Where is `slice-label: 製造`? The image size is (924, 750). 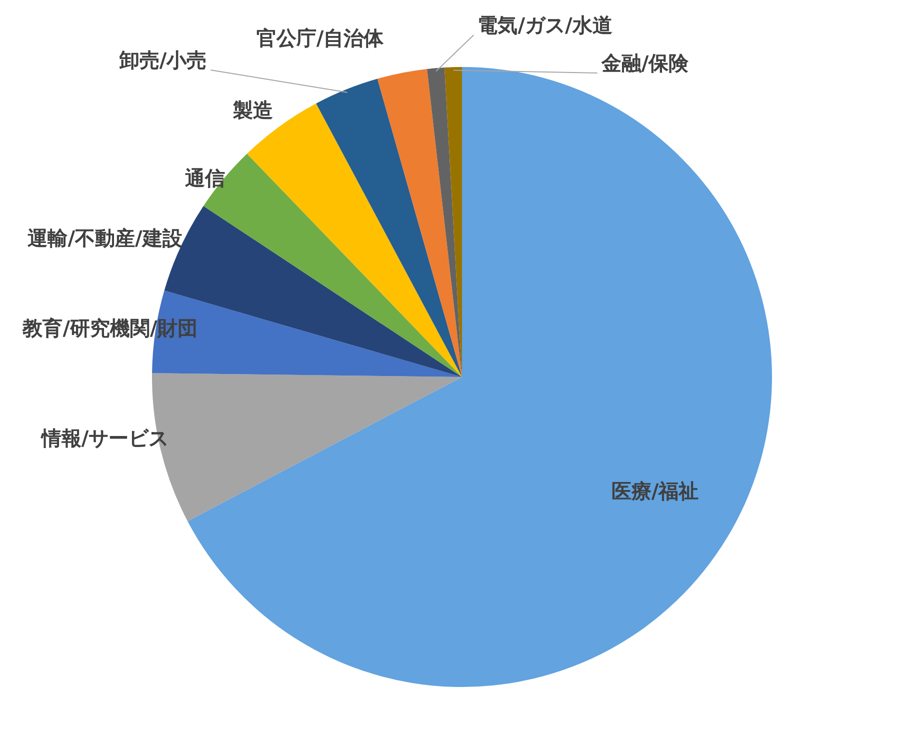
slice-label: 製造 is located at coordinates (252, 110).